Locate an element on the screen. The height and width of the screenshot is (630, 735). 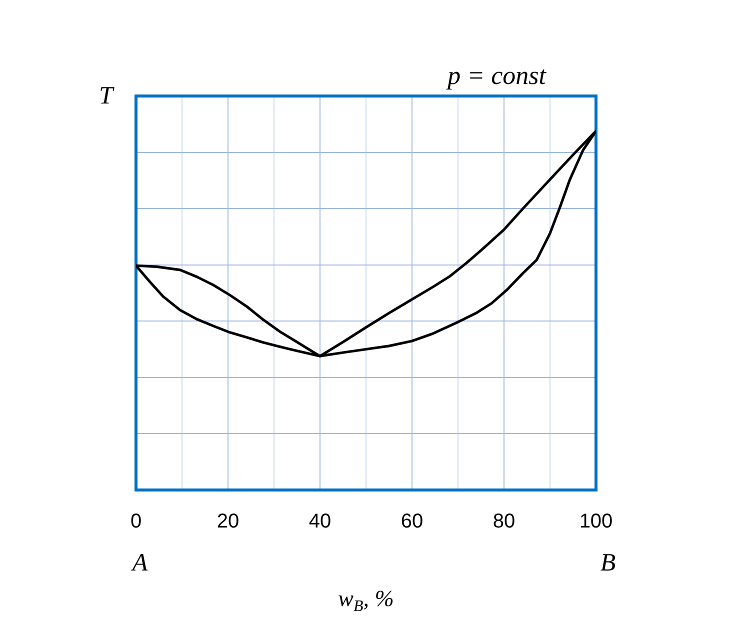
x-tick-label: 0 is located at coordinates (136, 521).